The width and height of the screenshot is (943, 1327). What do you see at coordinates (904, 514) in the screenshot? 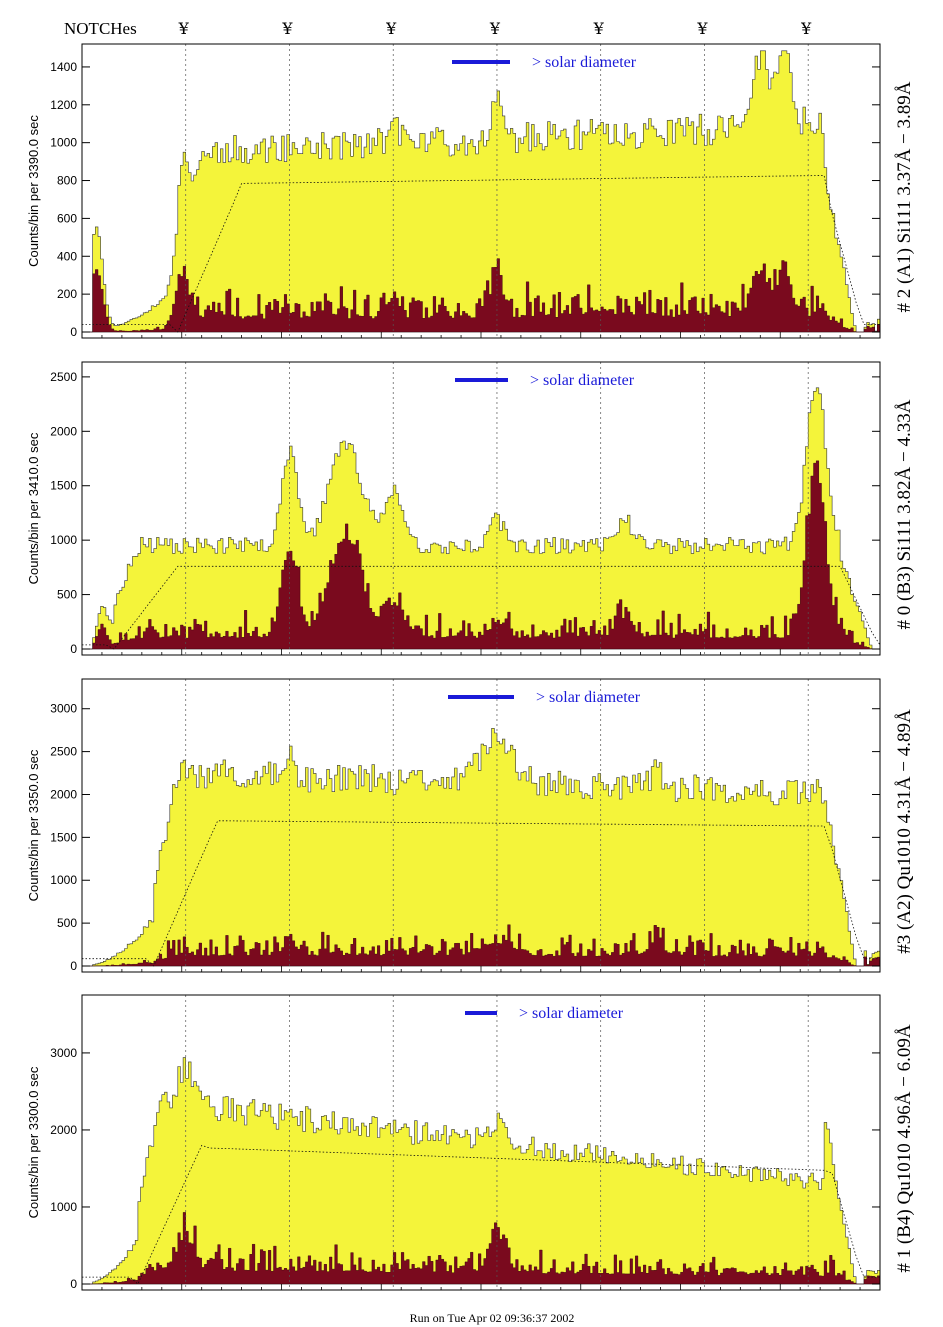
I see `detector-label: # 0 (B3) Si111 3.82Å − 4.33Å` at bounding box center [904, 514].